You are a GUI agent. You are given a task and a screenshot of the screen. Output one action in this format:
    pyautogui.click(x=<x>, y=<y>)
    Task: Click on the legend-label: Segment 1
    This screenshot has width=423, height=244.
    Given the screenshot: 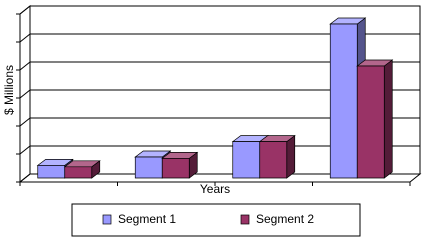 What is the action you would take?
    pyautogui.click(x=147, y=219)
    